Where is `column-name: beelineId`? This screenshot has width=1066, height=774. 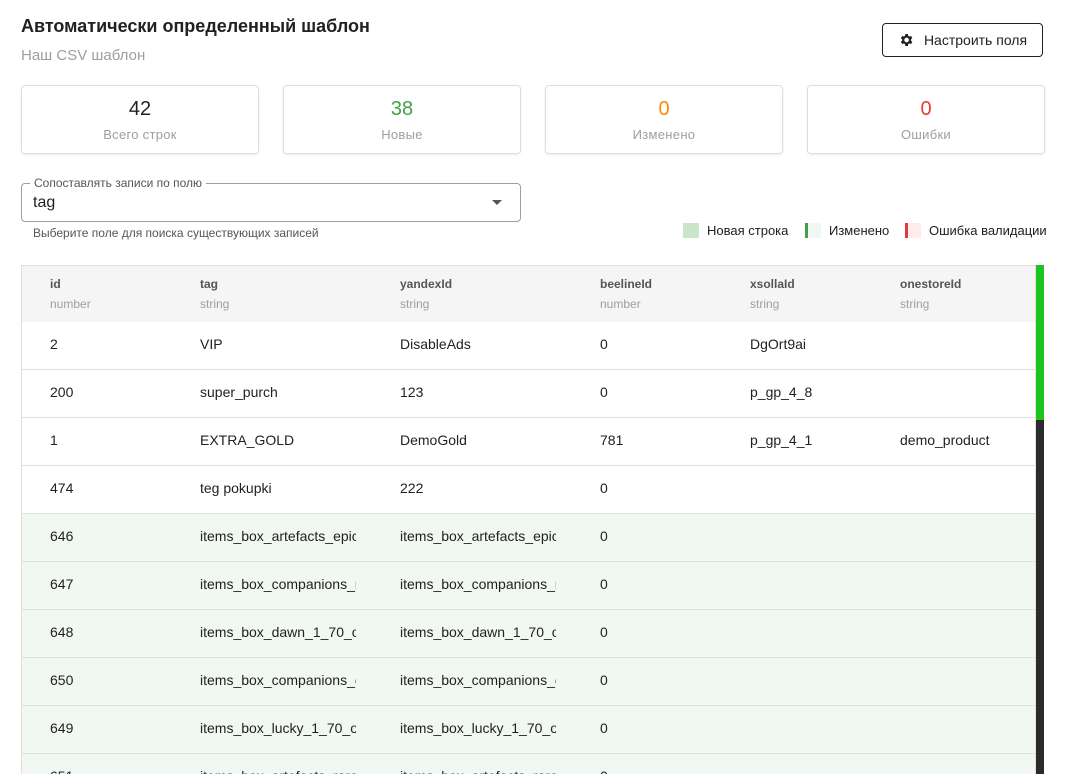
column-name: beelineId is located at coordinates (626, 284).